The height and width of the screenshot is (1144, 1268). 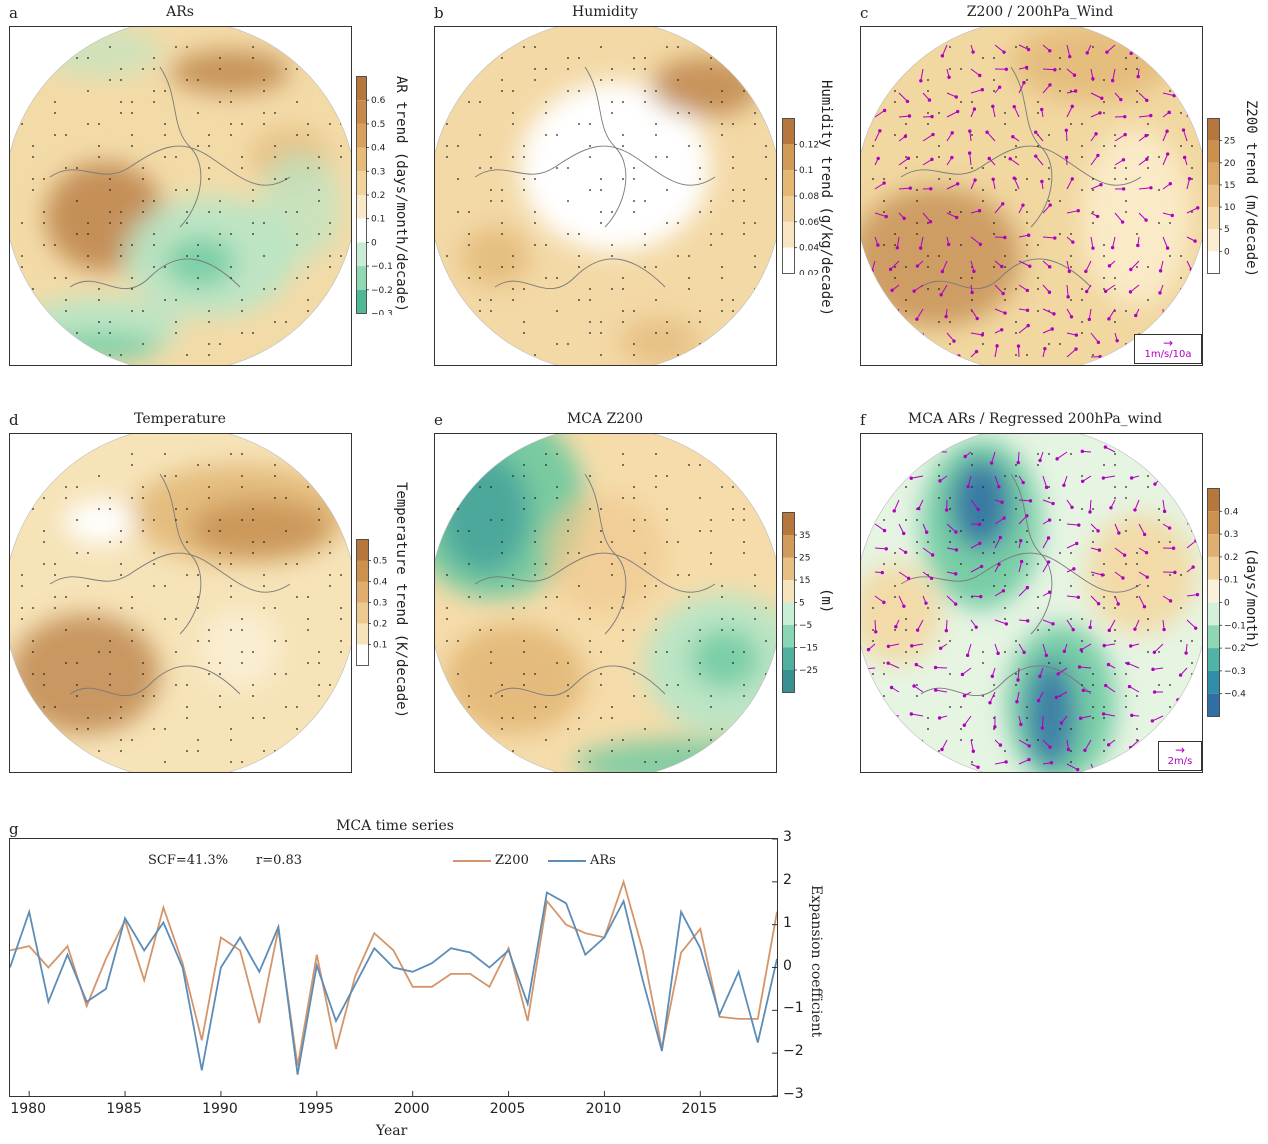 What do you see at coordinates (805, 626) in the screenshot?
I see `colorbar-tick-label: −5` at bounding box center [805, 626].